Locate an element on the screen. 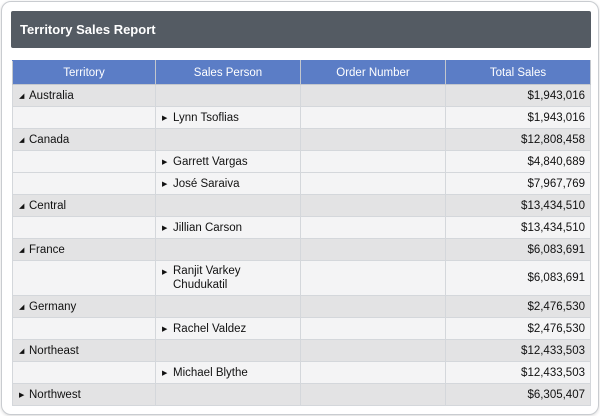 Image resolution: width=600 pixels, height=416 pixels. territory-toggle: ▶ Northwest is located at coordinates (50, 395).